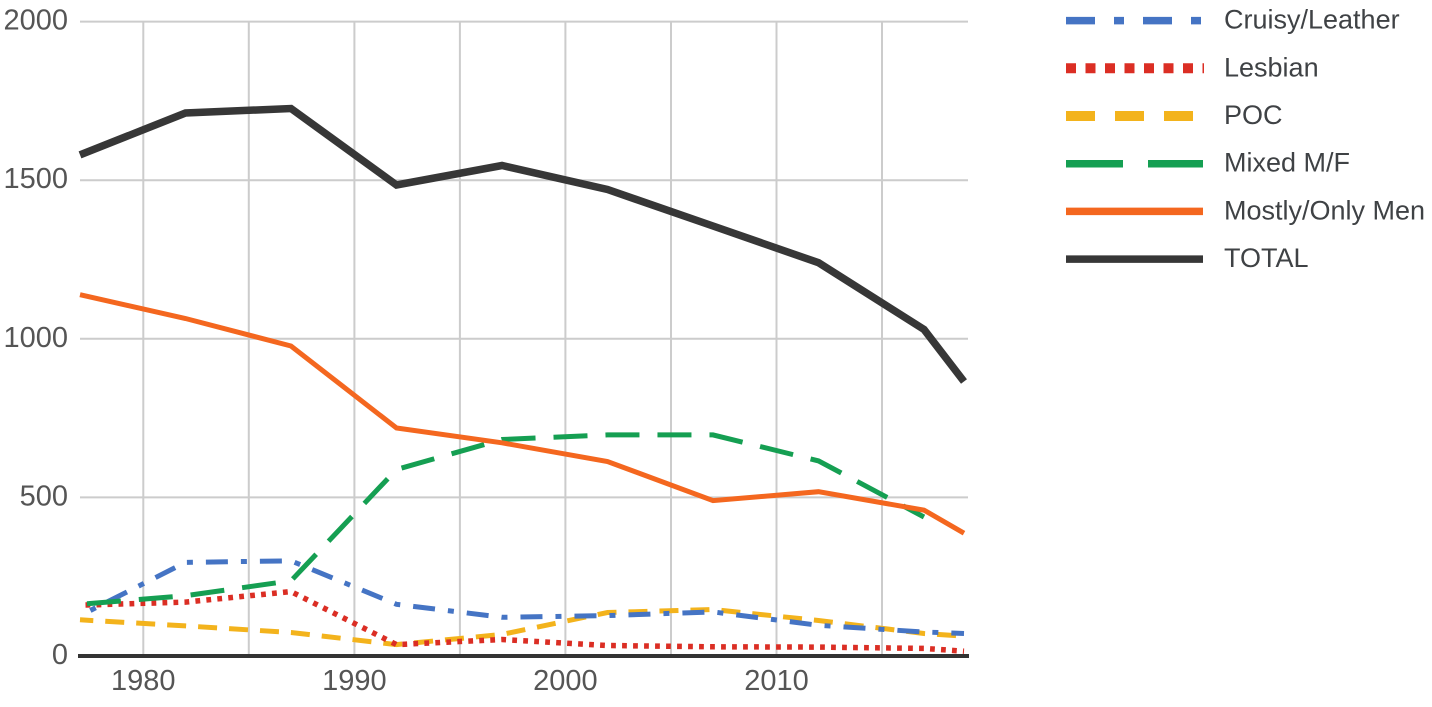 This screenshot has height=707, width=1432. Describe the element at coordinates (1271, 67) in the screenshot. I see `svg-text: Lesbian` at that location.